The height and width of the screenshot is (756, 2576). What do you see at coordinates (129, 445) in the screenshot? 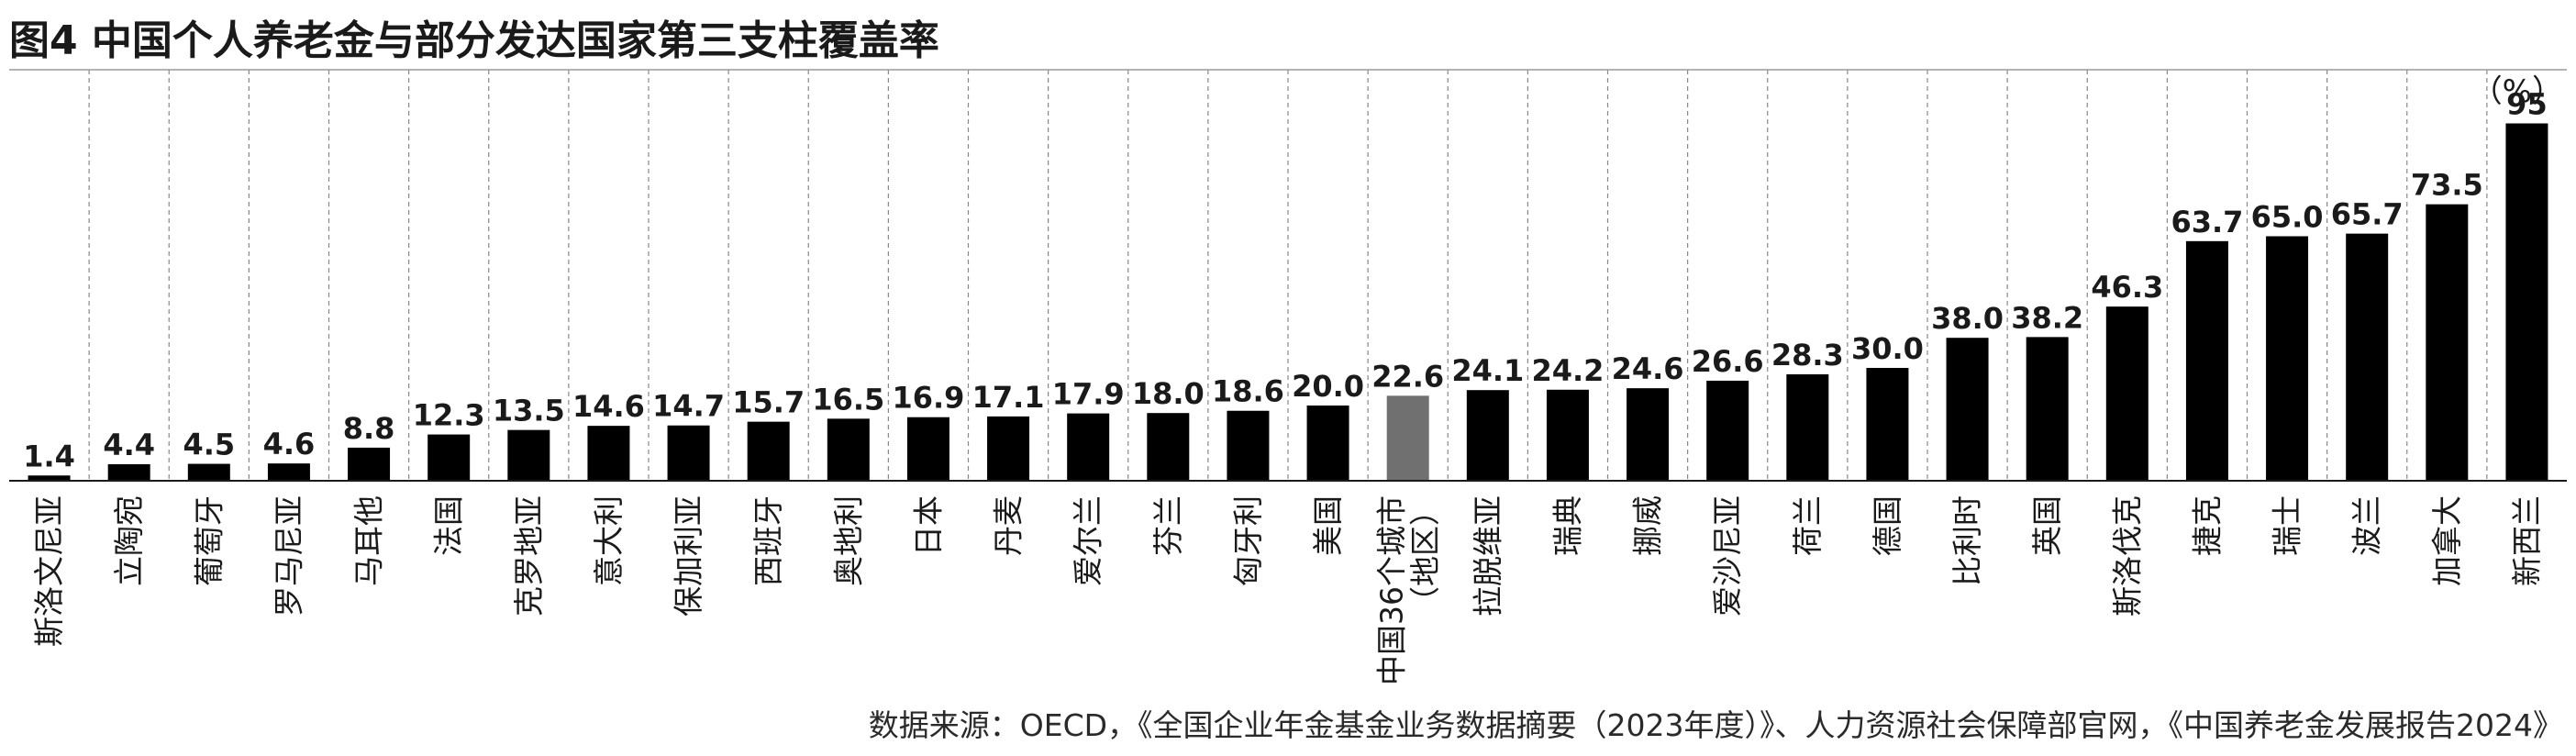
I see `value-label: 4.4` at bounding box center [129, 445].